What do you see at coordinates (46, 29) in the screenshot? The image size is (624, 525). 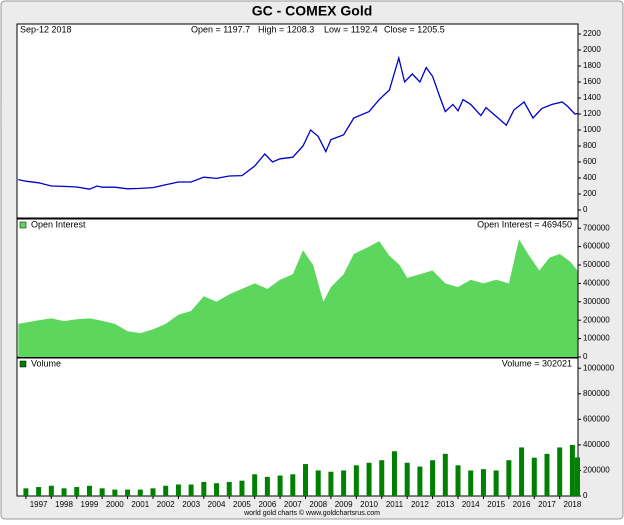 I see `date-label: Sep-12 2018` at bounding box center [46, 29].